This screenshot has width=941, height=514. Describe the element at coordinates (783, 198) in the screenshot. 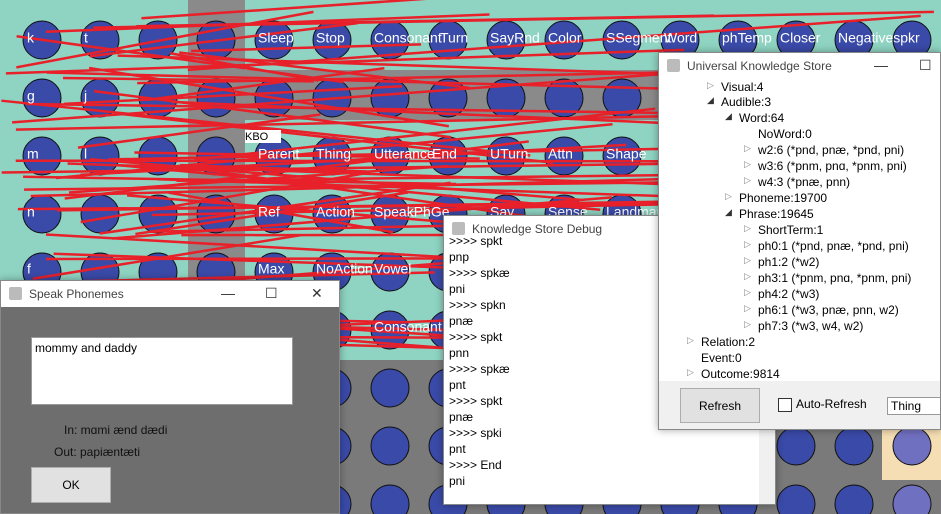

I see `tree-item: Phoneme:19700` at that location.